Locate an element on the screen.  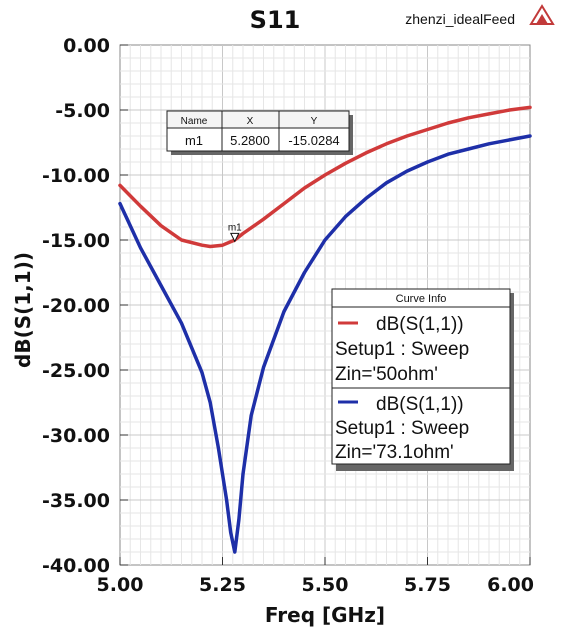
legend-series-1-setup: Setup1 : Sweep is located at coordinates (402, 349).